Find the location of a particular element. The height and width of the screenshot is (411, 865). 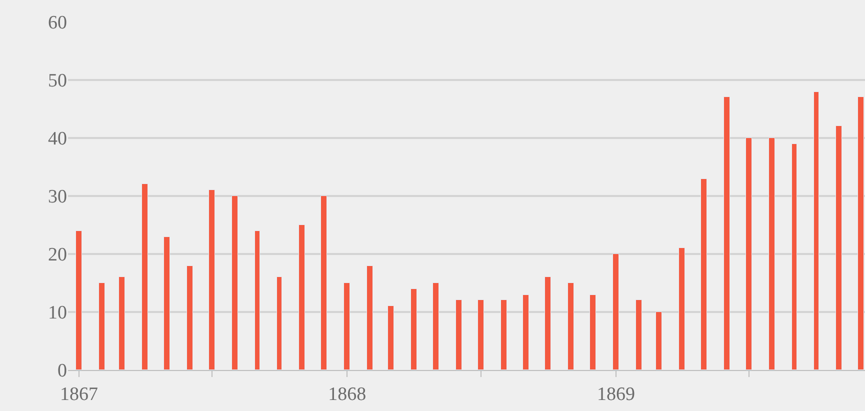

y-tick-label: 20 is located at coordinates (57, 255).